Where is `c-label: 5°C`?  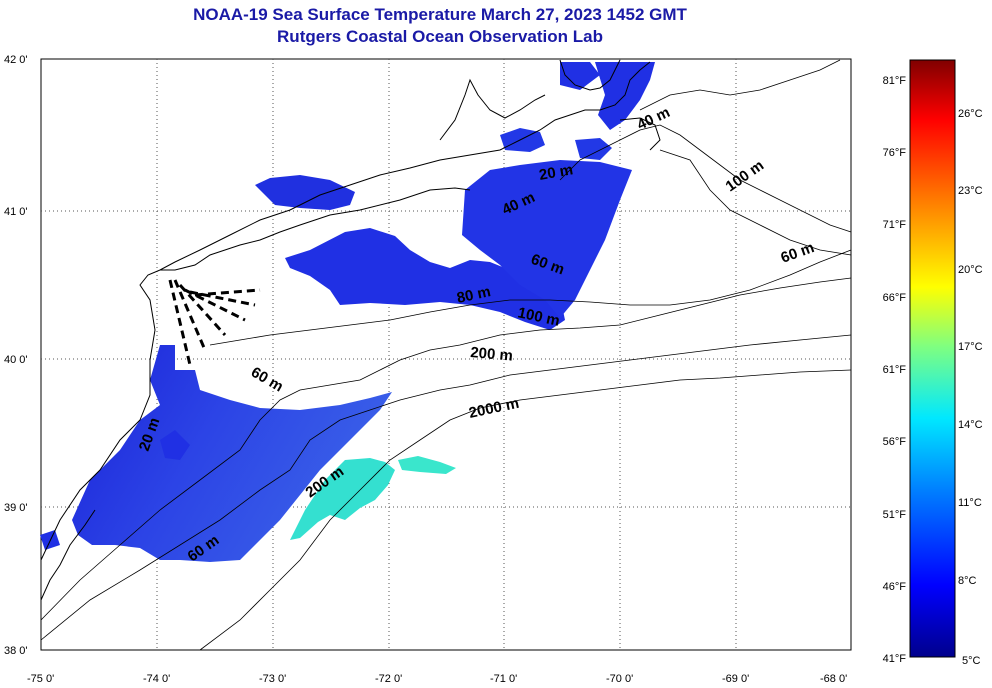
c-label: 5°C is located at coordinates (971, 661).